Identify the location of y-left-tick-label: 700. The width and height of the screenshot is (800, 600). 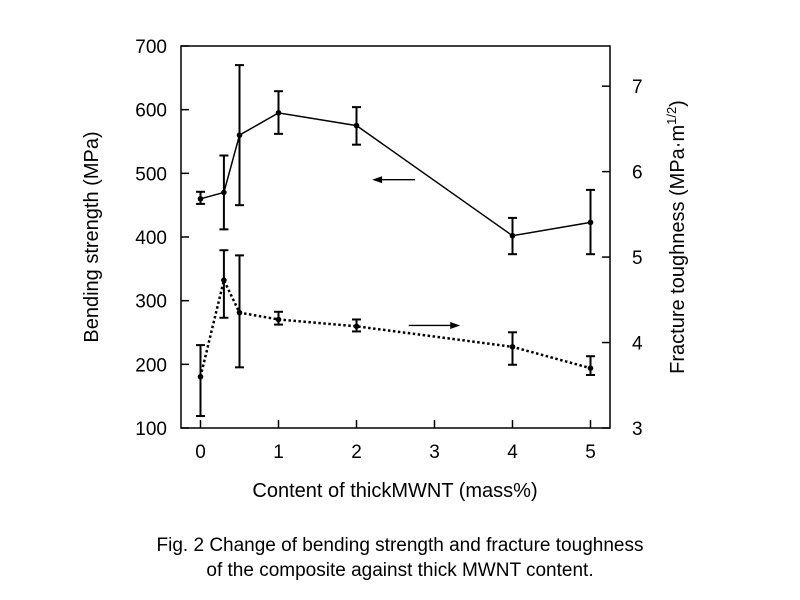
(151, 47).